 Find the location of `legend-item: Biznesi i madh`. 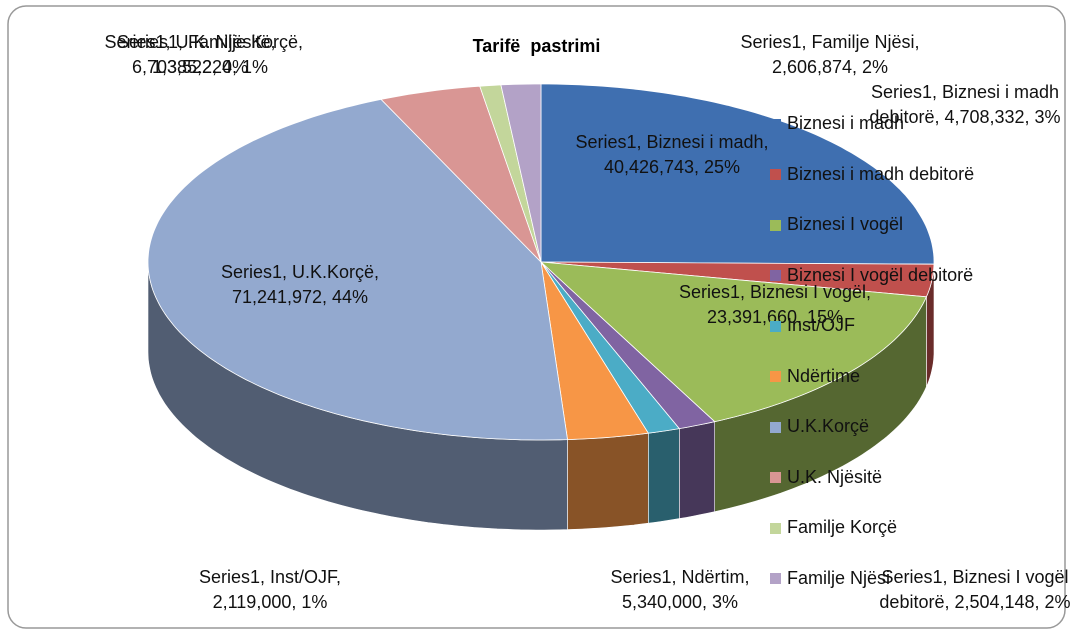

legend-item: Biznesi i madh is located at coordinates (837, 123).